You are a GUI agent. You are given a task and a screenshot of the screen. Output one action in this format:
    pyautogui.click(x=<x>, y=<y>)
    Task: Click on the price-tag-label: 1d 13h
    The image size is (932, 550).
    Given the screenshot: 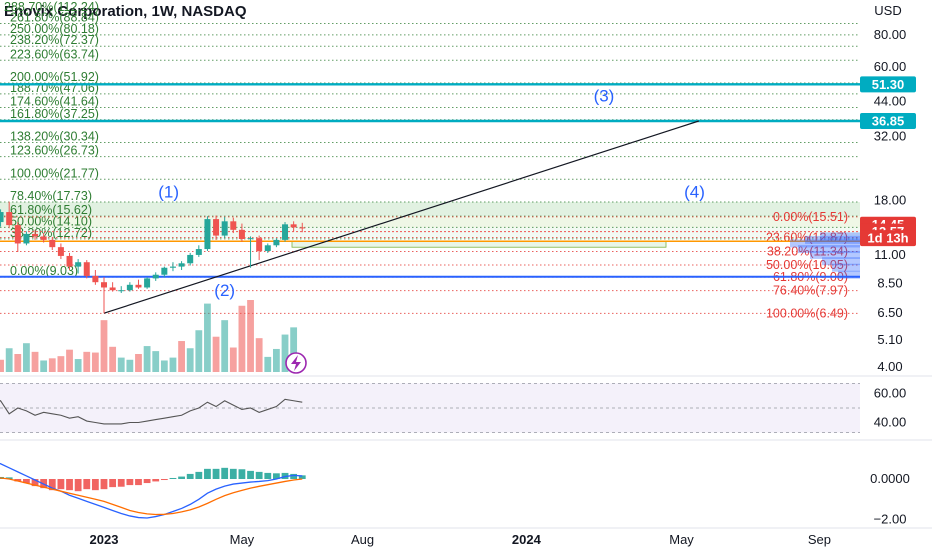 What is the action you would take?
    pyautogui.click(x=887, y=238)
    